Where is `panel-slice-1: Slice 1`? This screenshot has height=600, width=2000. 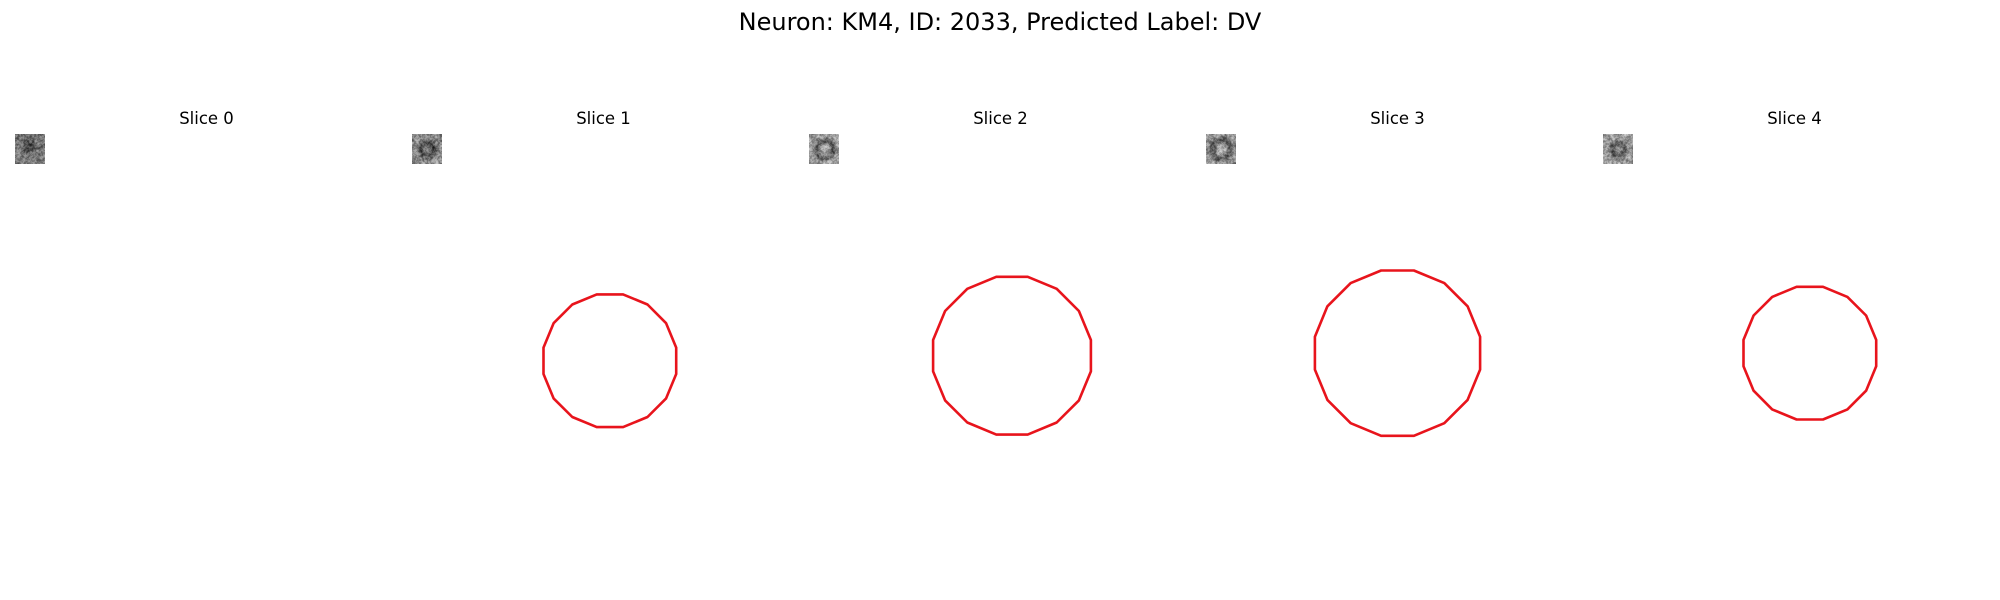 panel-slice-1: Slice 1 is located at coordinates (603, 312).